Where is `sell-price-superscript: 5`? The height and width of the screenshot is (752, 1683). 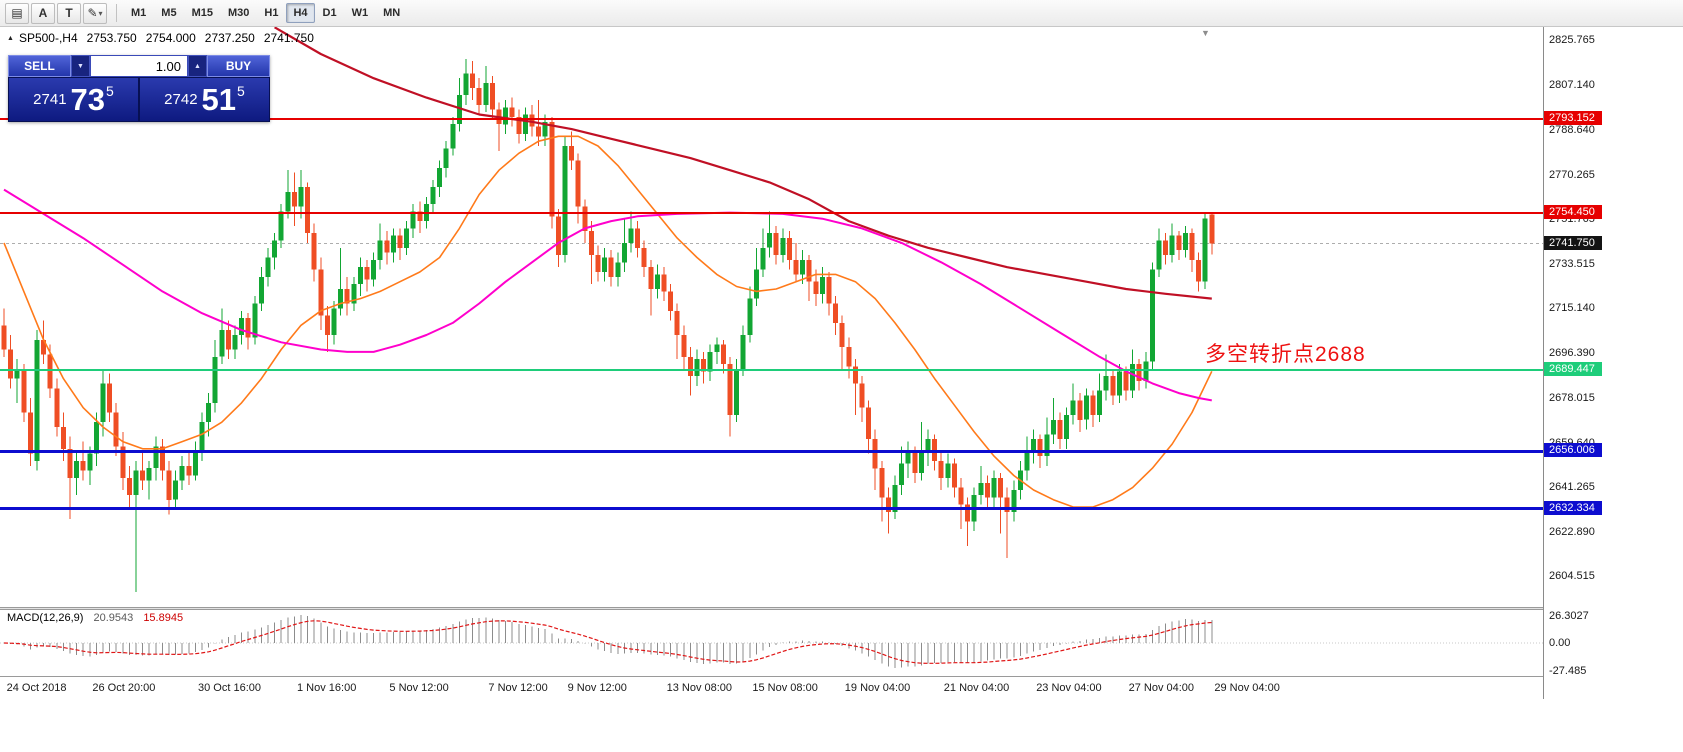
sell-price-superscript: 5 is located at coordinates (110, 90).